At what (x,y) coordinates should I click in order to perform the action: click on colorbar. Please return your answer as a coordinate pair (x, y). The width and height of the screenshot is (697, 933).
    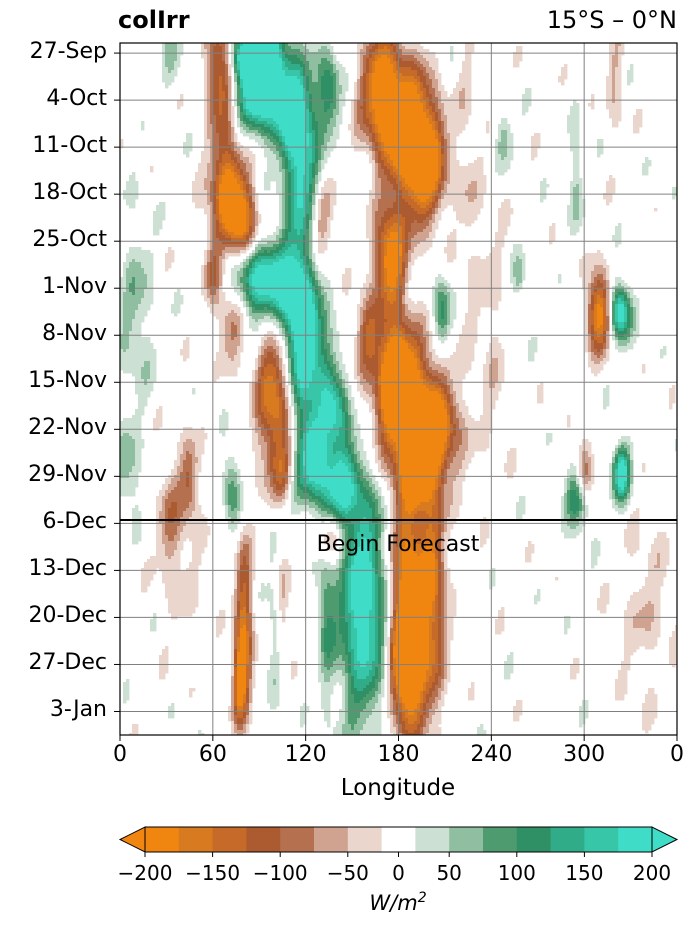
    Looking at the image, I should click on (398, 841).